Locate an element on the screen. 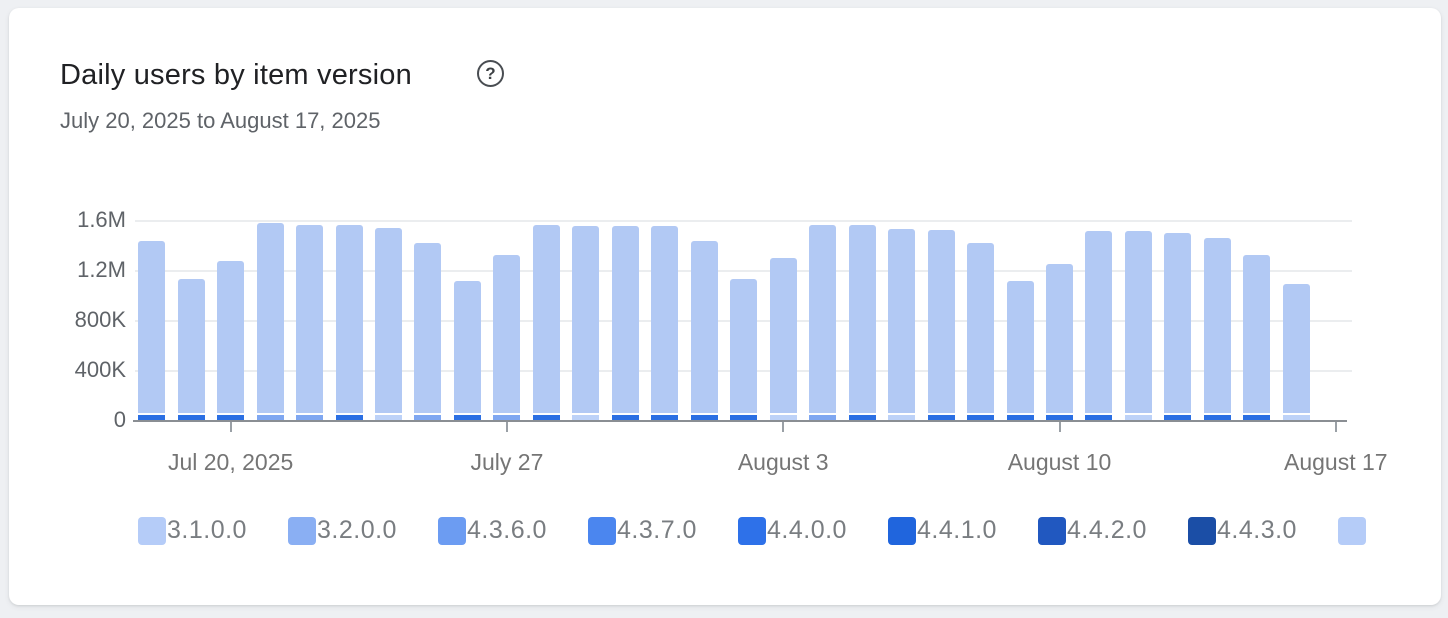 The width and height of the screenshot is (1448, 618). legend-item: 4.3.6.0 is located at coordinates (513, 530).